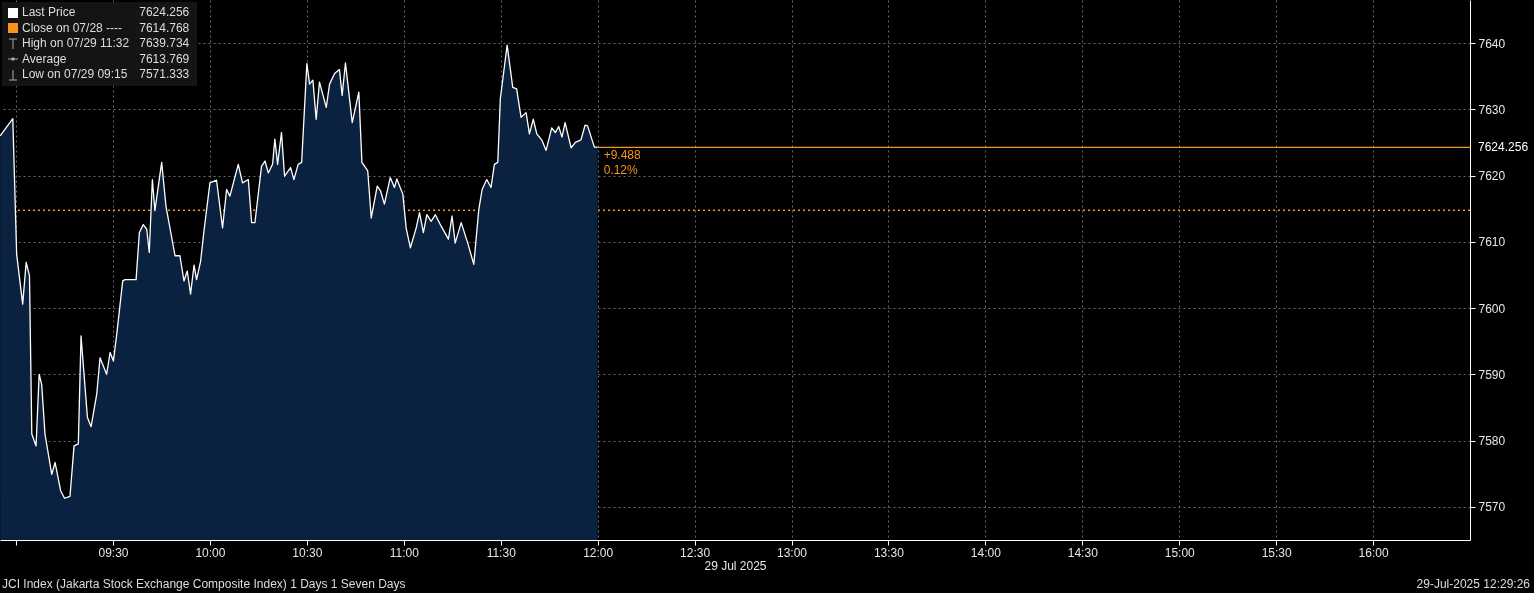 The image size is (1534, 593). Describe the element at coordinates (204, 584) in the screenshot. I see `text: JCI Index (Jakarta Stock Exchange Composite Index) 1 Days 1 Seven Days` at that location.